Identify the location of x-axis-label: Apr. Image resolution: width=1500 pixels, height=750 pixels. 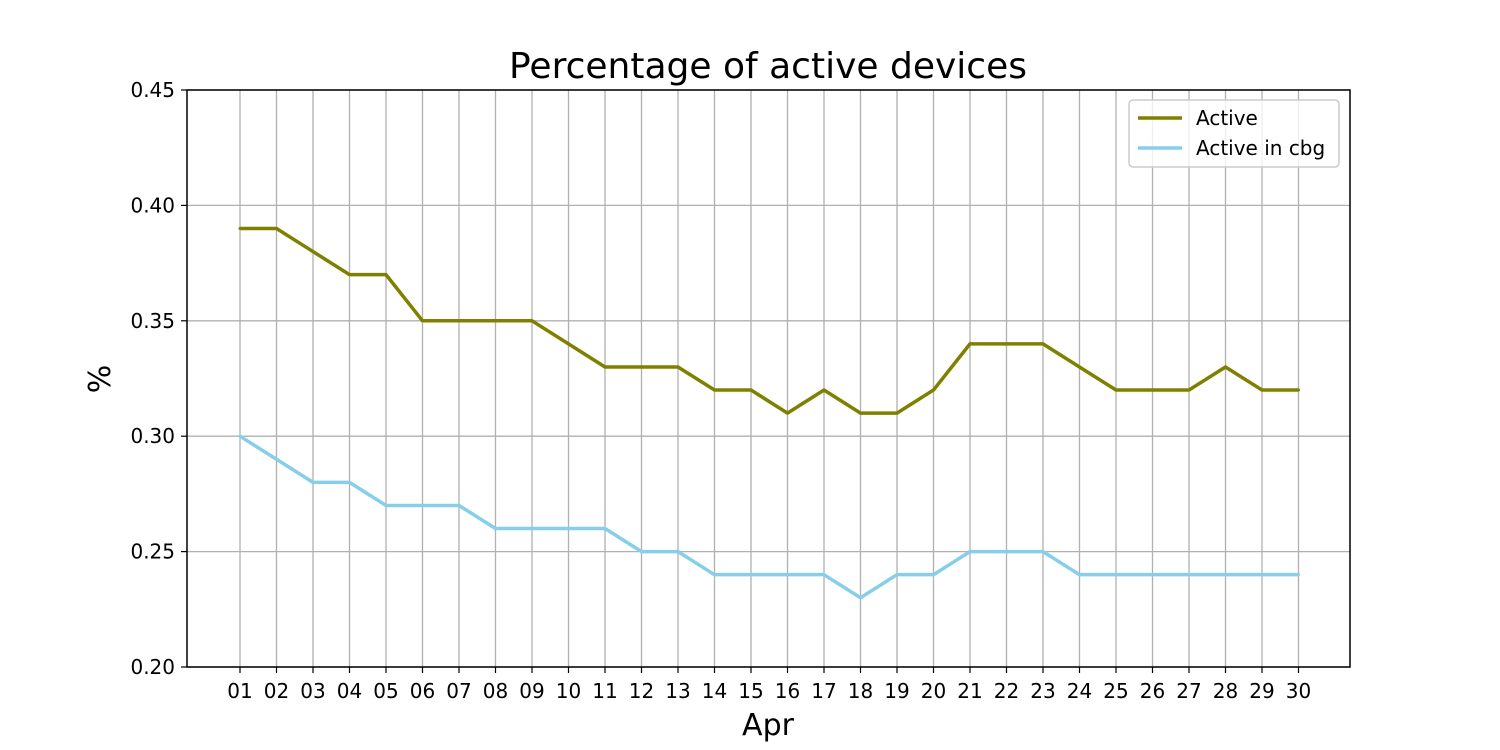
(768, 725).